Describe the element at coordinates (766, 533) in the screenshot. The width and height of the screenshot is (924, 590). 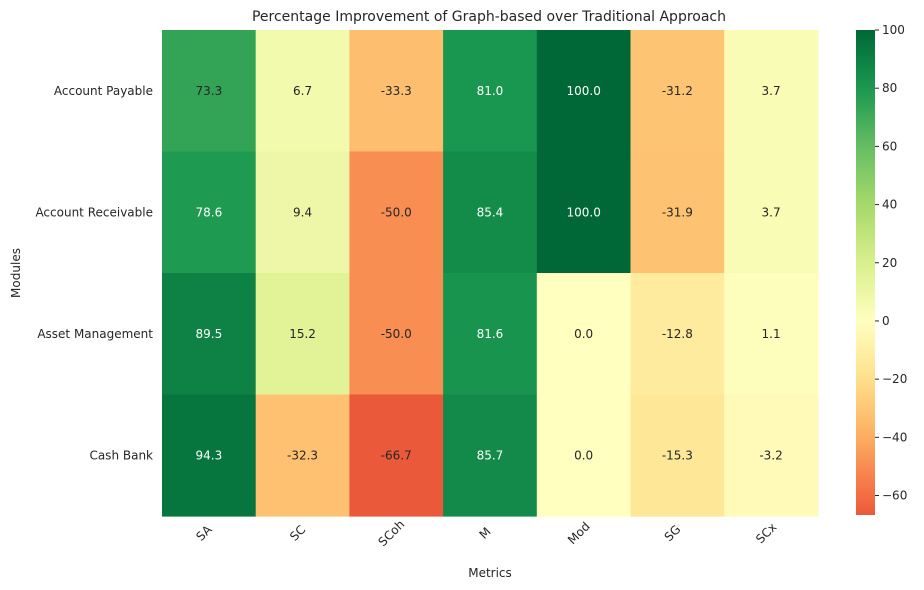
I see `x-tick-label: SCx` at that location.